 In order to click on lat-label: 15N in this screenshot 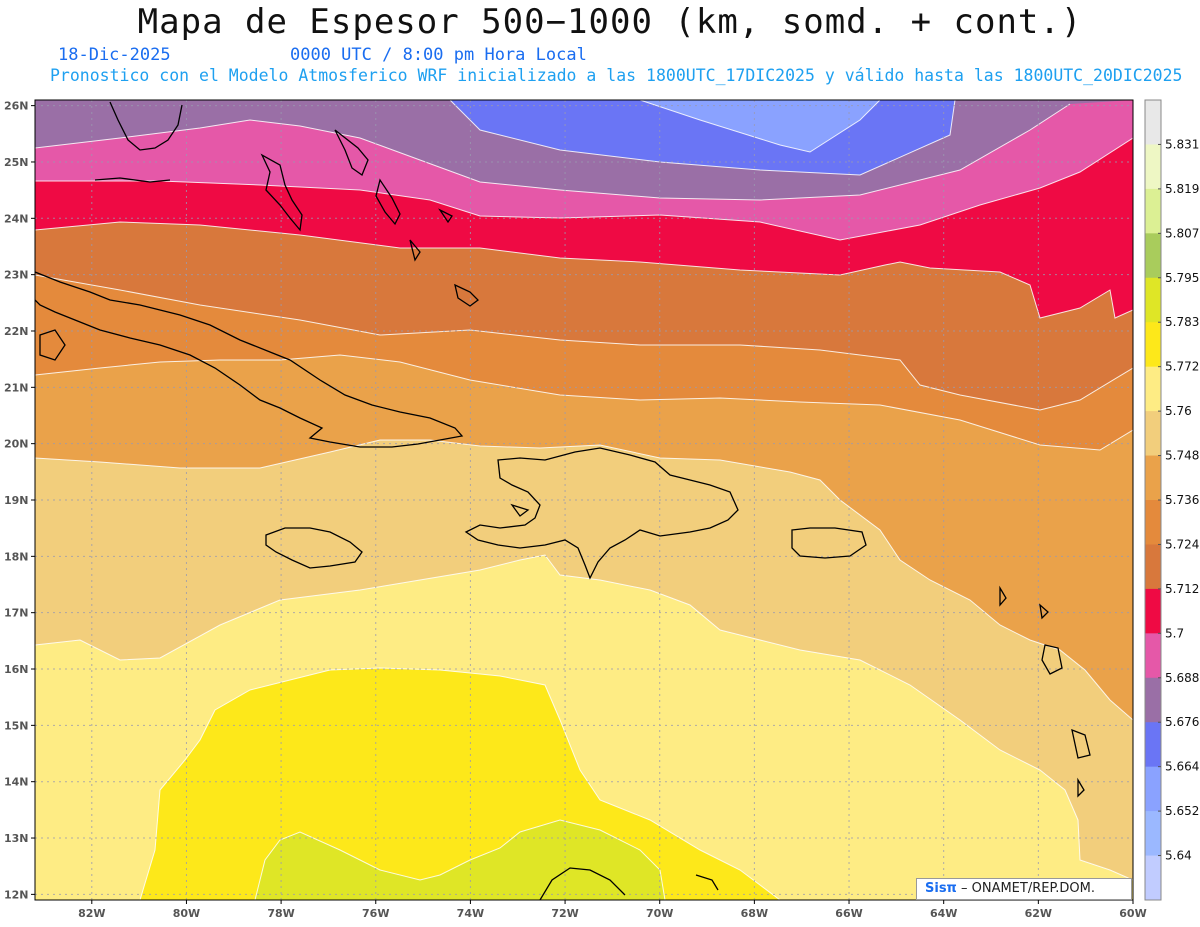, I will do `click(16, 725)`.